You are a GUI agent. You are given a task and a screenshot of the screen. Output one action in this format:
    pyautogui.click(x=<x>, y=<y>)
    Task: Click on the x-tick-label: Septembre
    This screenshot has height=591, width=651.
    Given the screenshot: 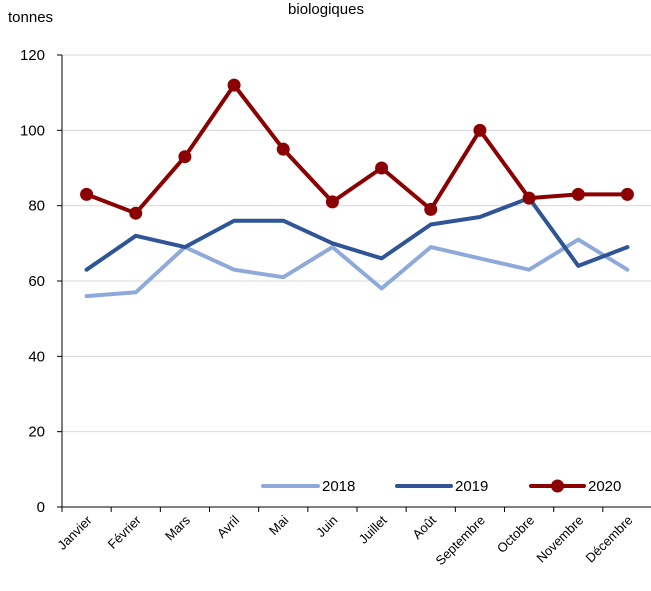 What is the action you would take?
    pyautogui.click(x=460, y=541)
    